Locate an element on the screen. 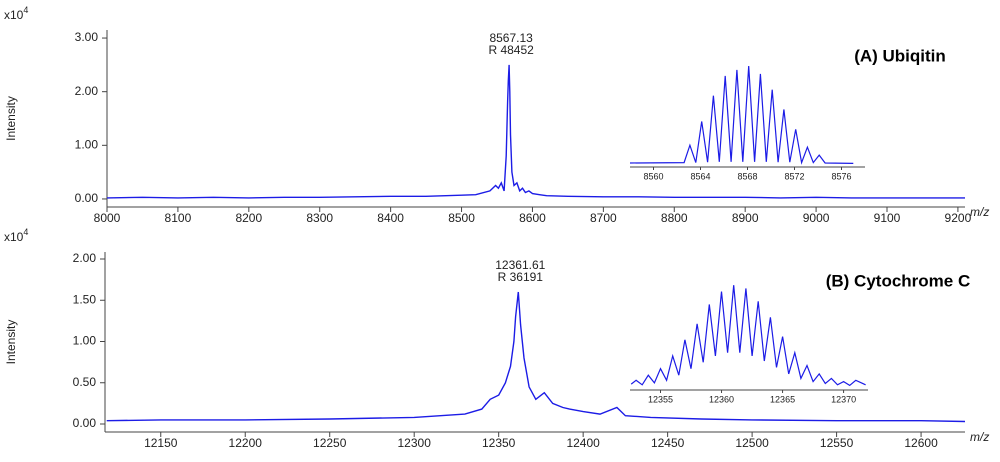  x-tick-label: 8800 is located at coordinates (674, 218).